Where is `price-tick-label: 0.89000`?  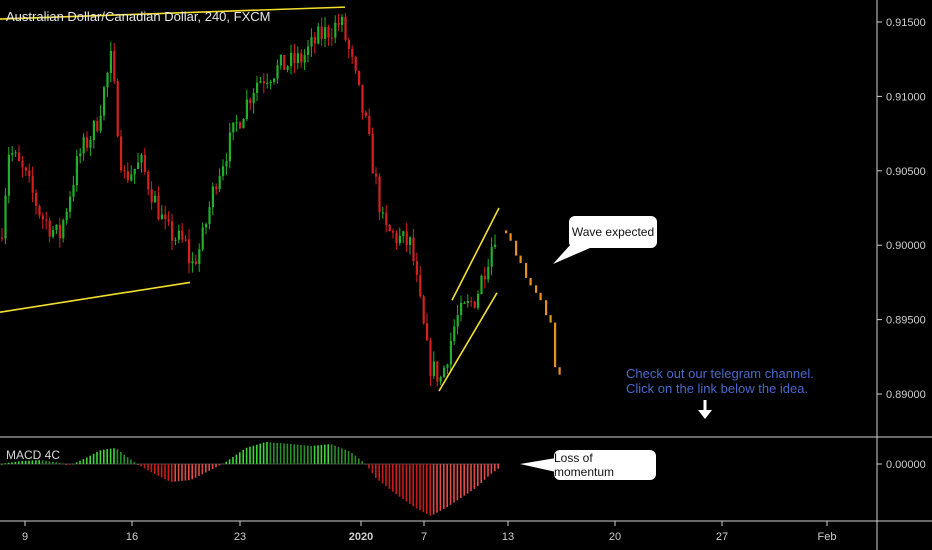
price-tick-label: 0.89000 is located at coordinates (906, 395).